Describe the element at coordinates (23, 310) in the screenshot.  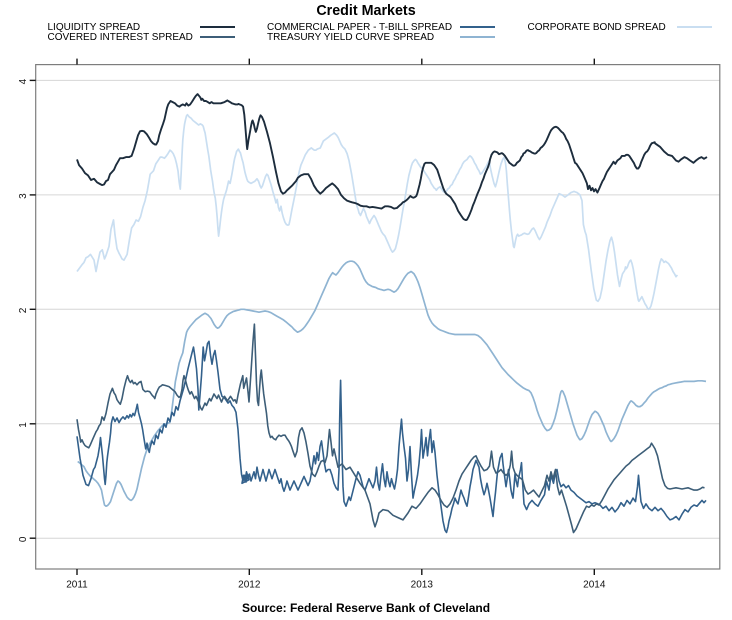
I see `svg-text: 2` at that location.